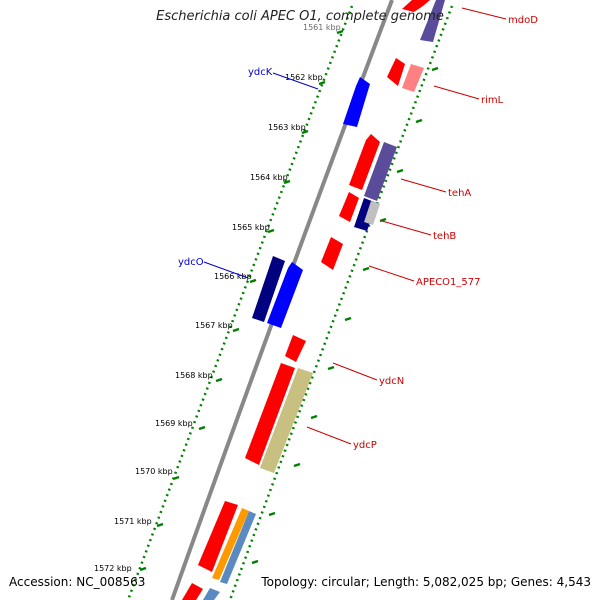 This screenshot has height=600, width=600. I want to click on accession-text: Accession: NC_008563, so click(77, 582).